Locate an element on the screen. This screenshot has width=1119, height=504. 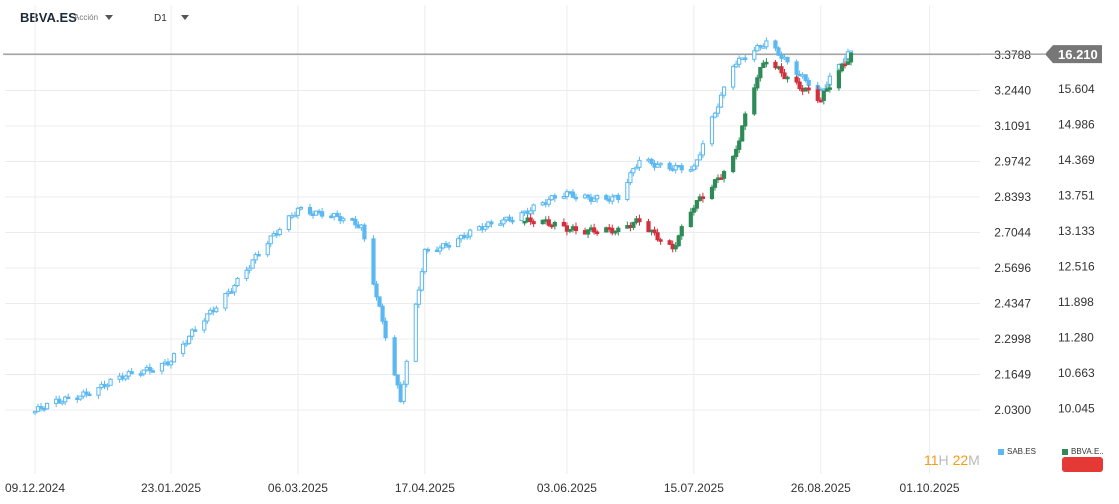
right-axis-tick: 10.045 is located at coordinates (1076, 408).